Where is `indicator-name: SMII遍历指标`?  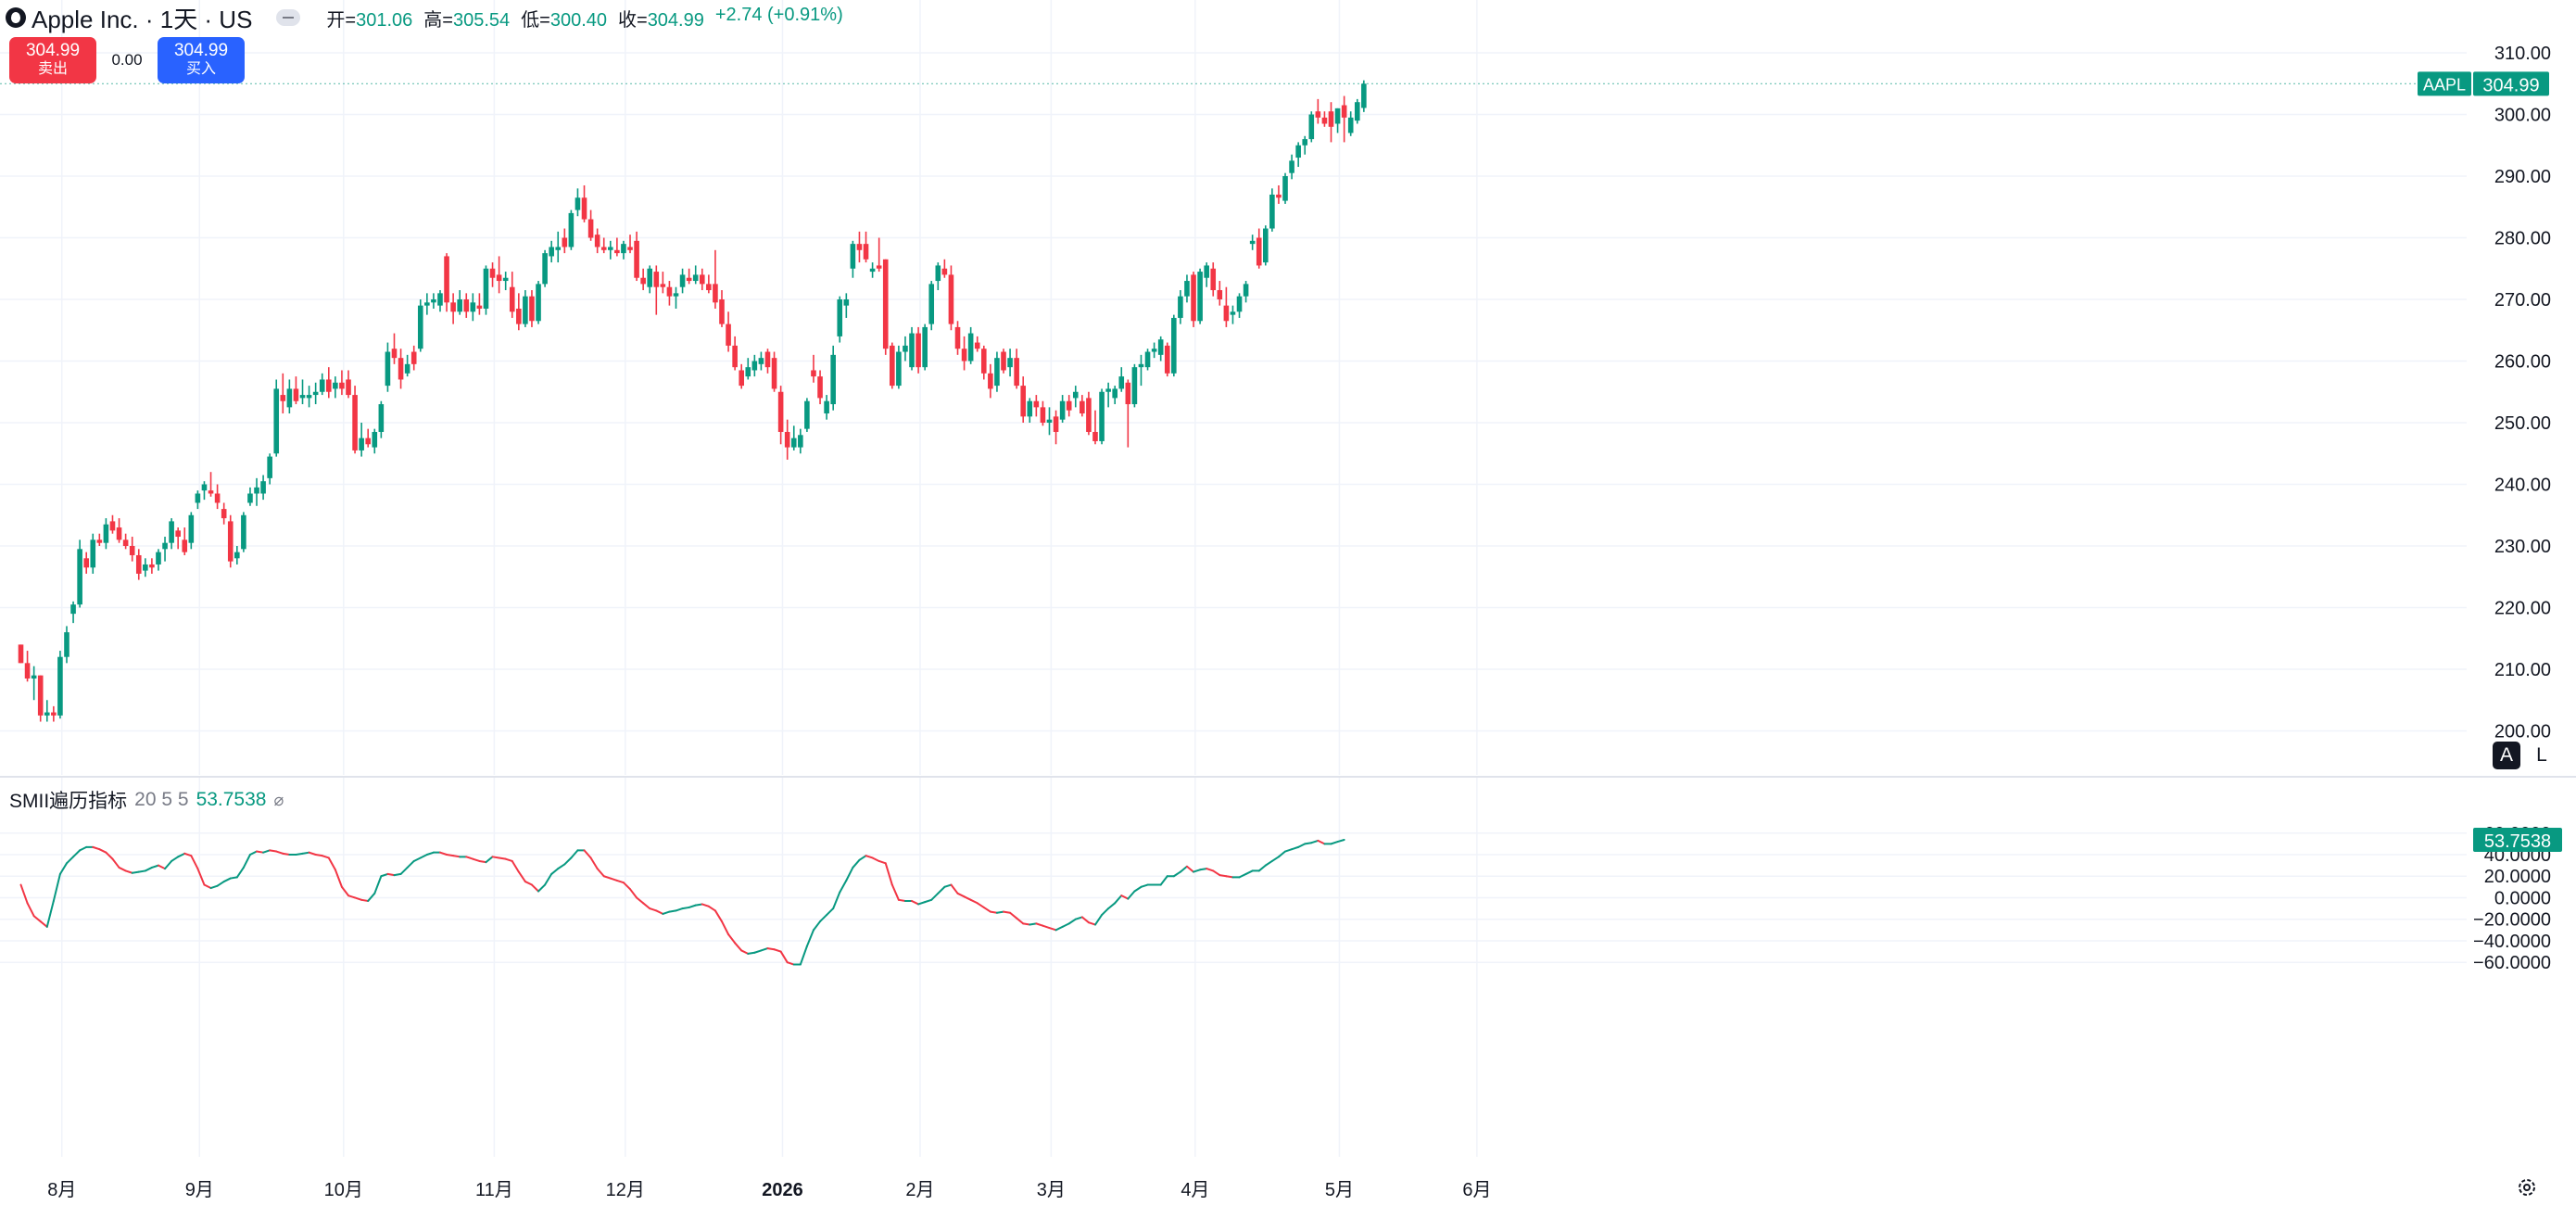
indicator-name: SMII遍历指标 is located at coordinates (68, 801).